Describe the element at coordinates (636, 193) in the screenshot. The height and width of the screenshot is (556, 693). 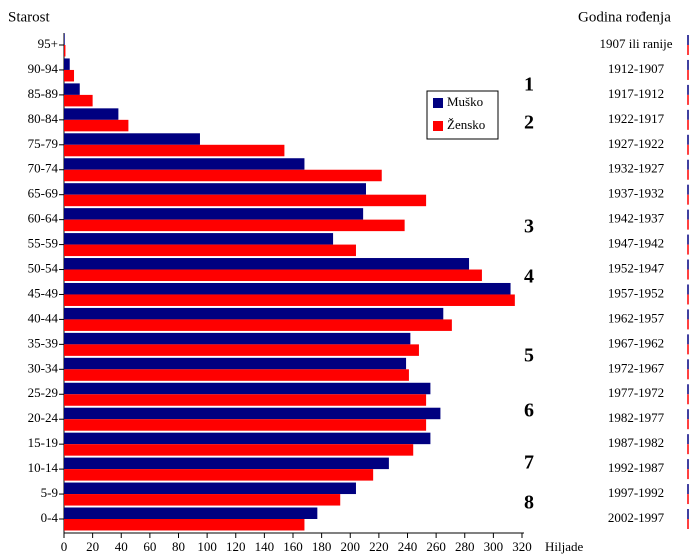
I see `right-tick-label: 1937-1932` at that location.